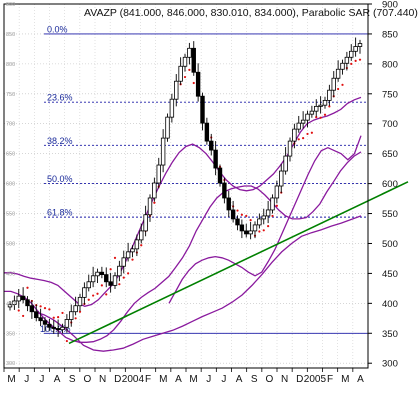  What do you see at coordinates (10, 215) in the screenshot?
I see `y-left-tick-label: 550` at bounding box center [10, 215].